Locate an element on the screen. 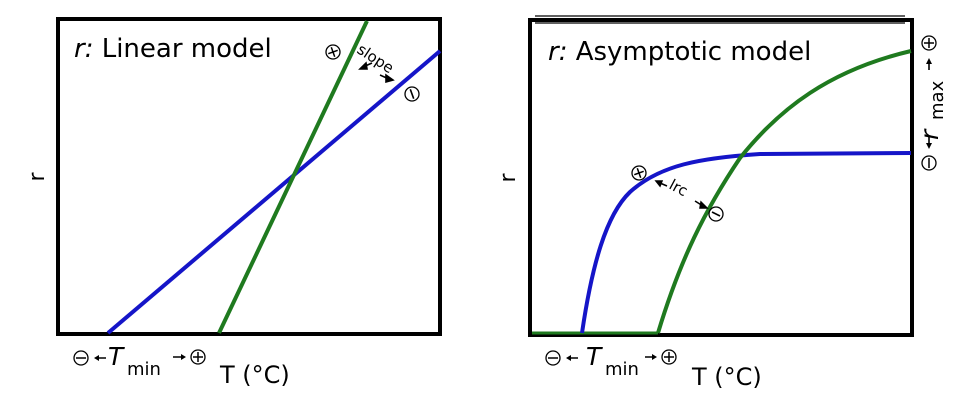 The image size is (960, 415). down-arrow-icon is located at coordinates (929, 143).